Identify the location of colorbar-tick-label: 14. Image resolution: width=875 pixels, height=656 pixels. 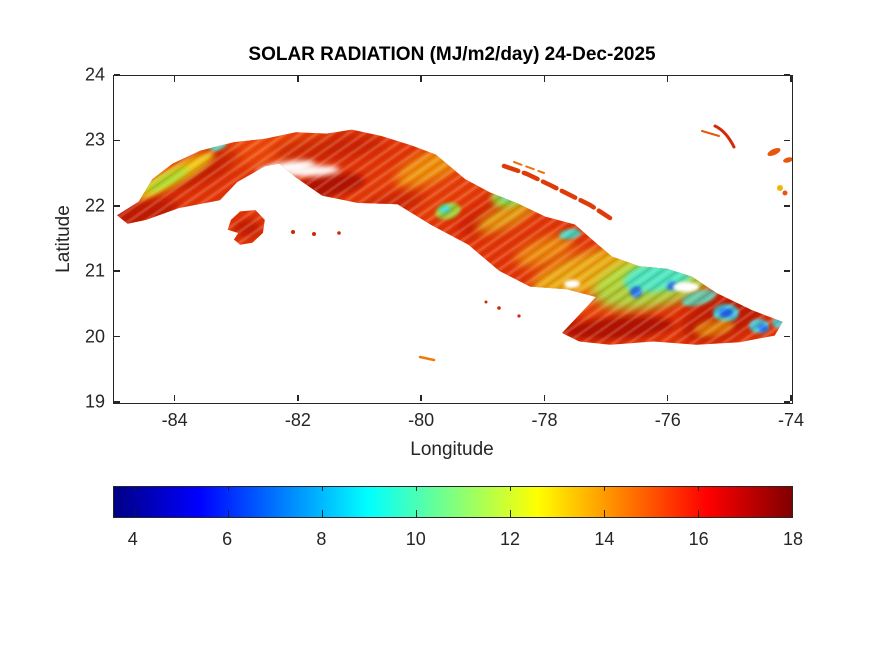
(604, 539).